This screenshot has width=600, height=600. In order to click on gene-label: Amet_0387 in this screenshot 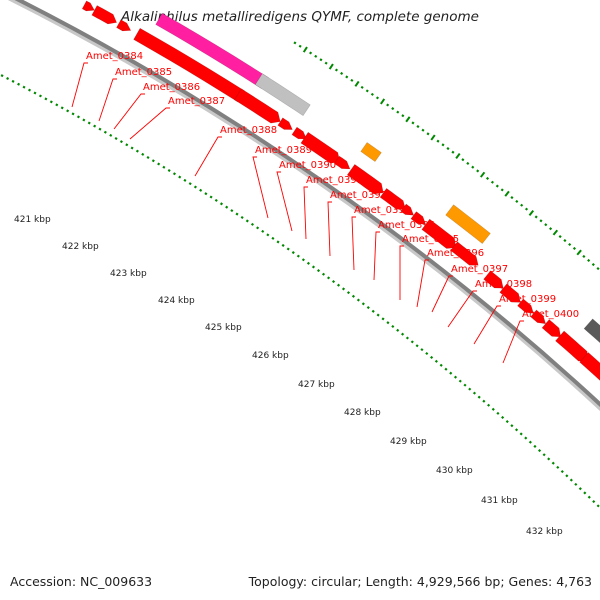, I will do `click(196, 101)`.